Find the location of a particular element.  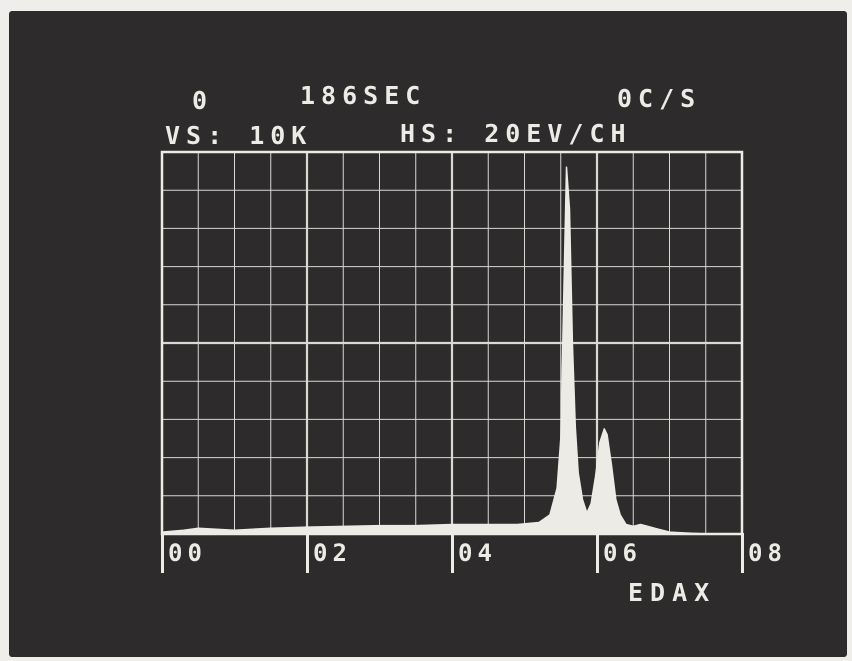

x-tick-label: 06 is located at coordinates (622, 553).